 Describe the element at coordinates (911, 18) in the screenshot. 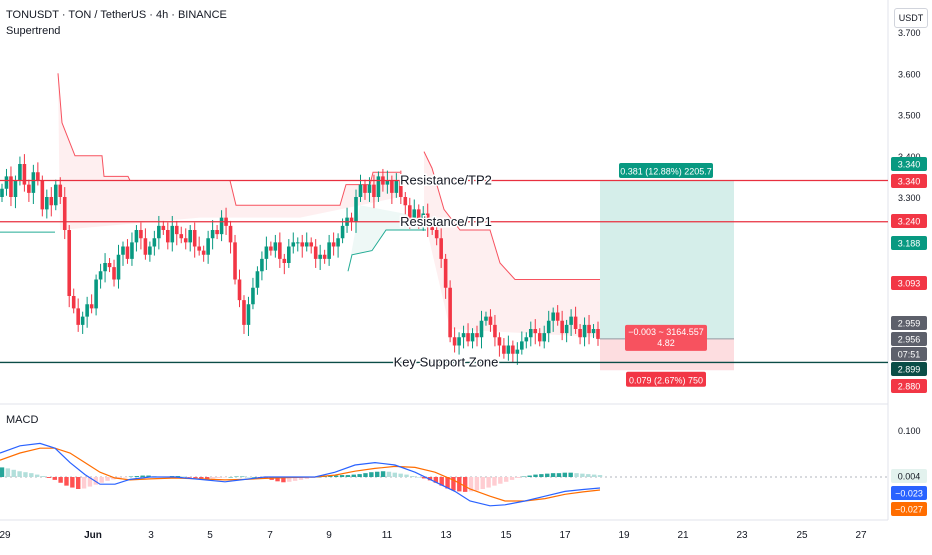

I see `currency-button: USDT` at that location.